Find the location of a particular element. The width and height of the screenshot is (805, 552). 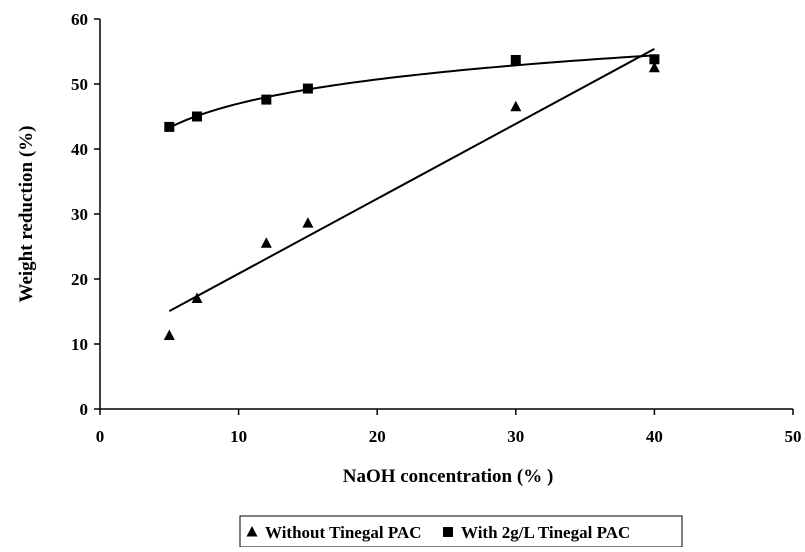

legend-box is located at coordinates (461, 531).